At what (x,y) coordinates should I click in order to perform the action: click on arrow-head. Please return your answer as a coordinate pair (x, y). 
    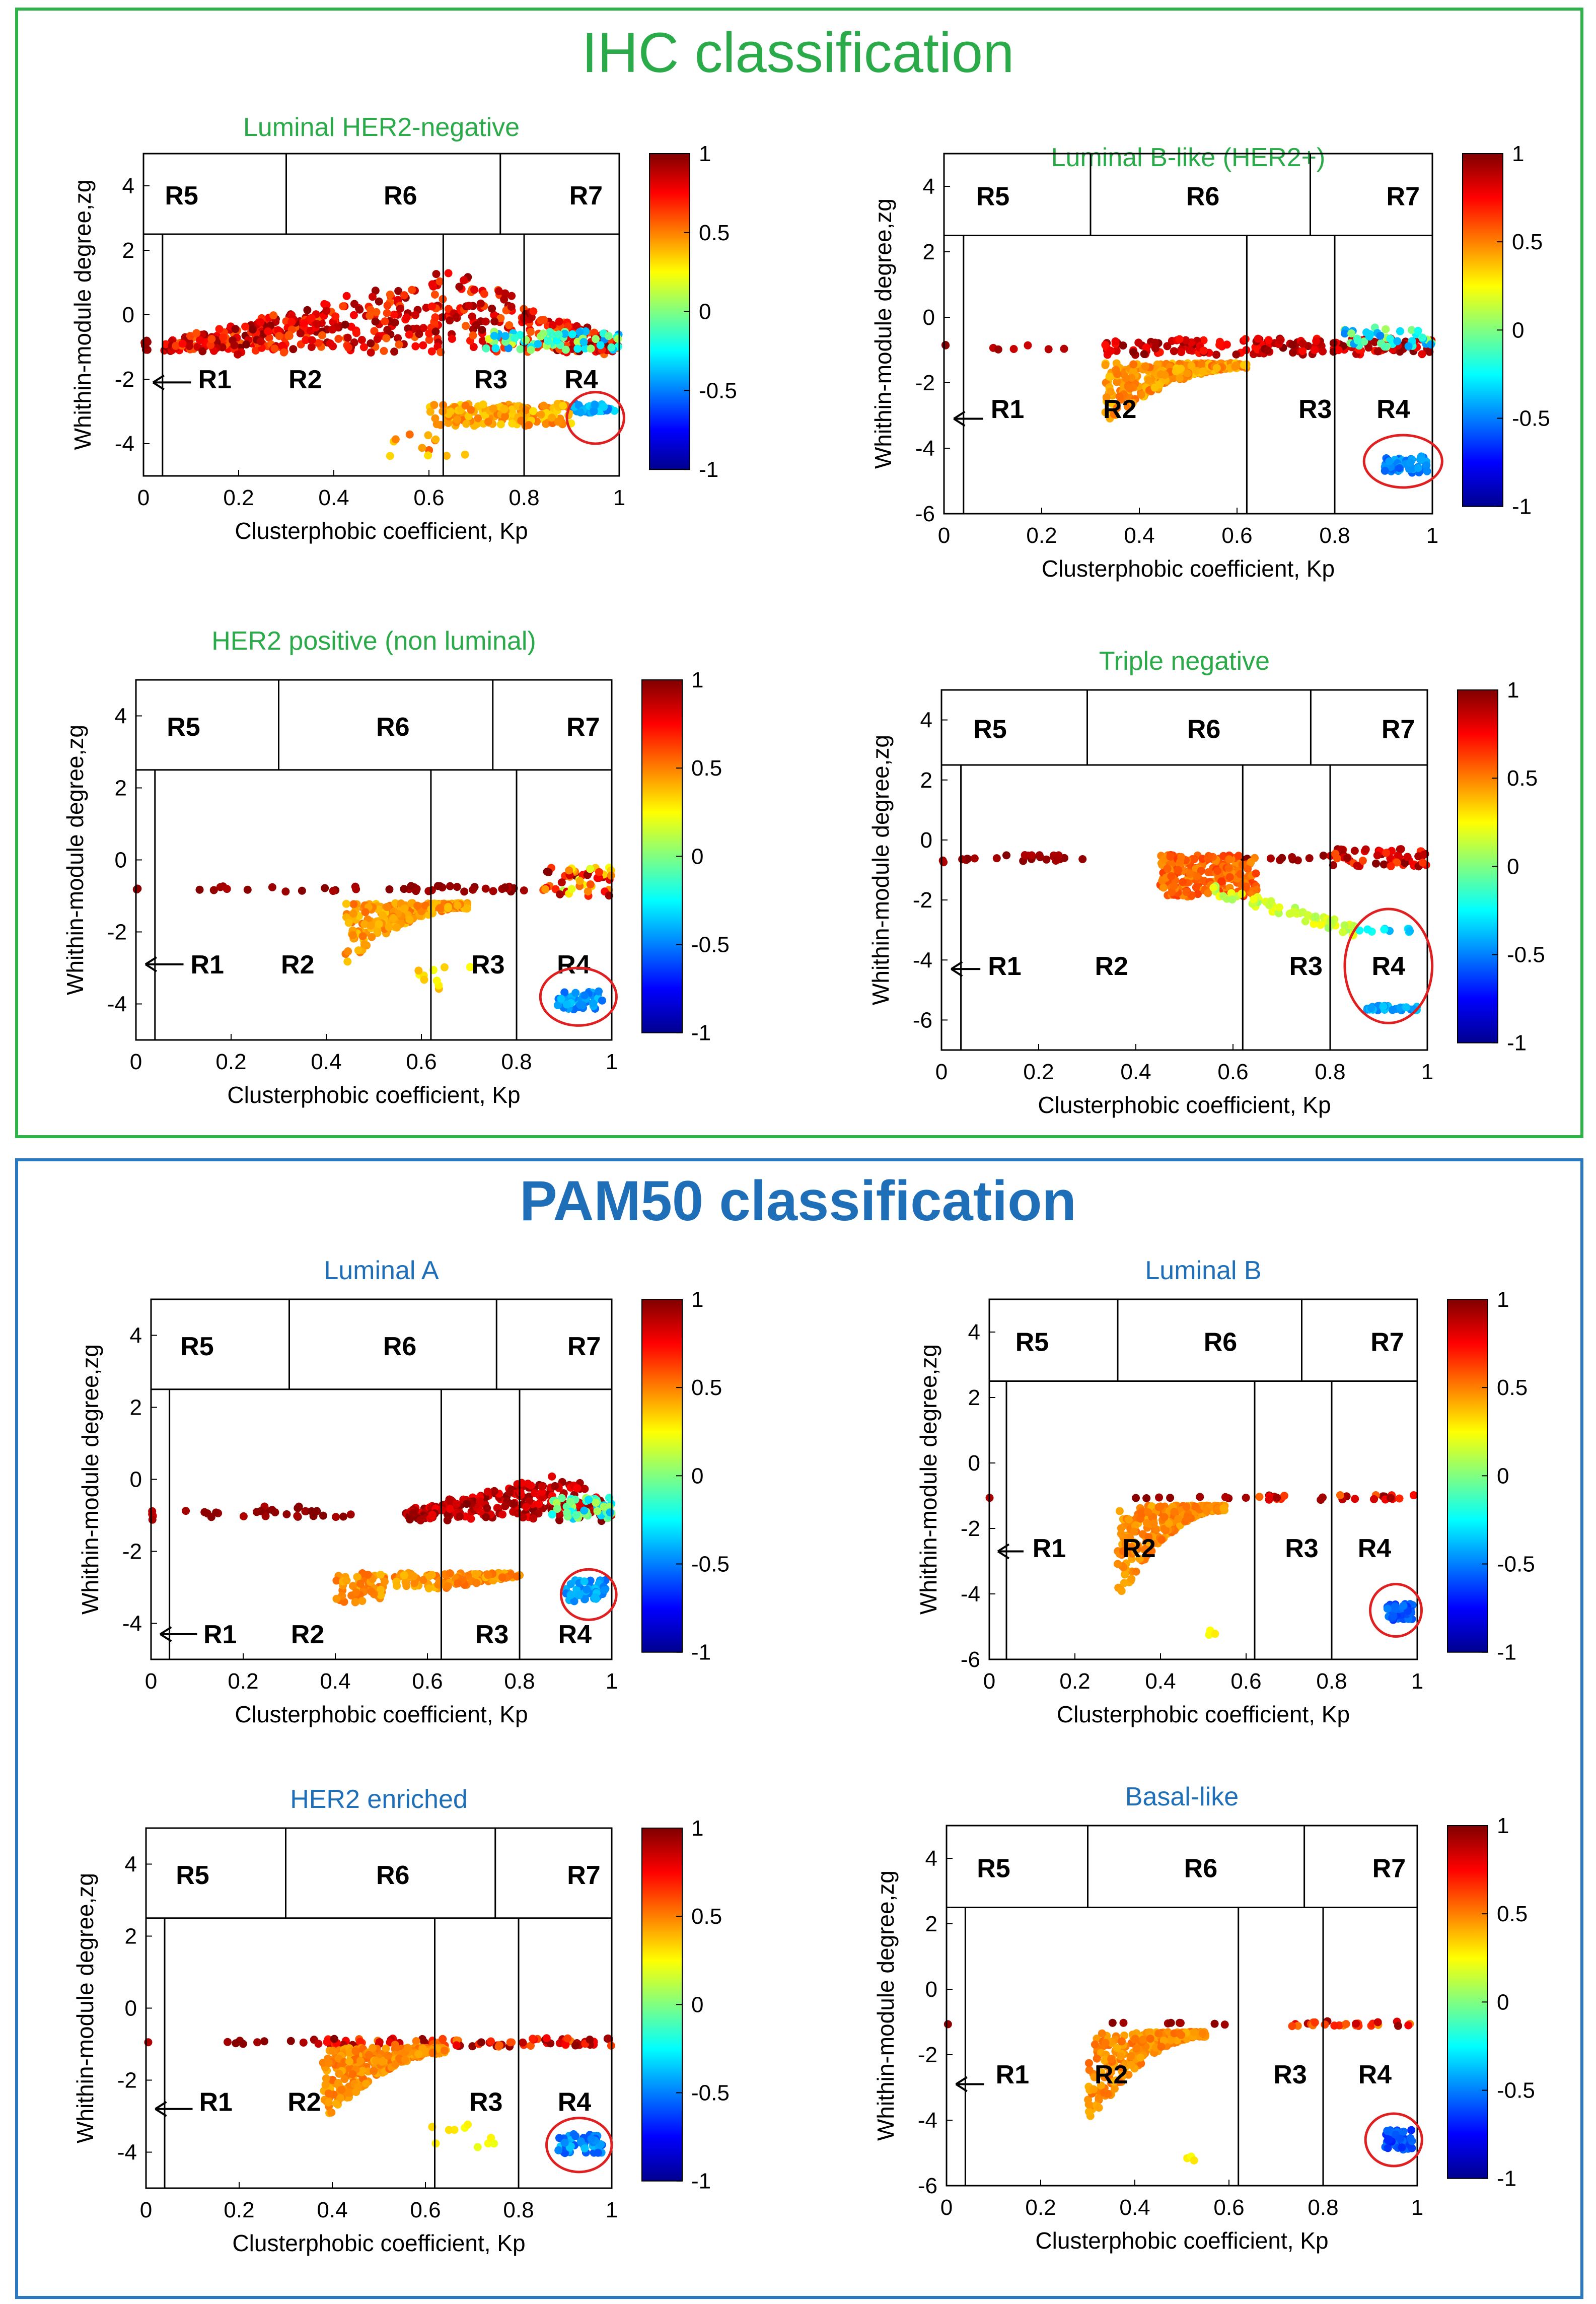
    Looking at the image, I should click on (957, 969).